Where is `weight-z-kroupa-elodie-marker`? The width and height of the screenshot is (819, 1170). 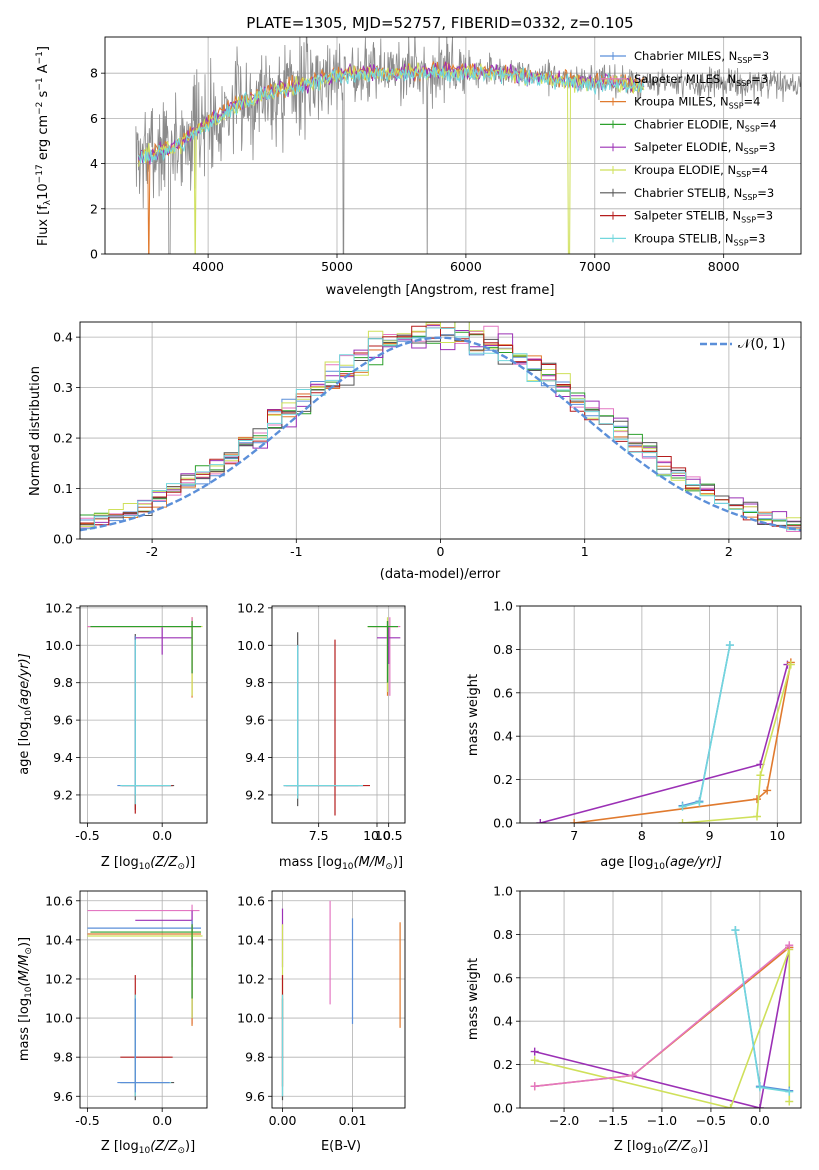 weight-z-kroupa-elodie-marker is located at coordinates (534, 1060).